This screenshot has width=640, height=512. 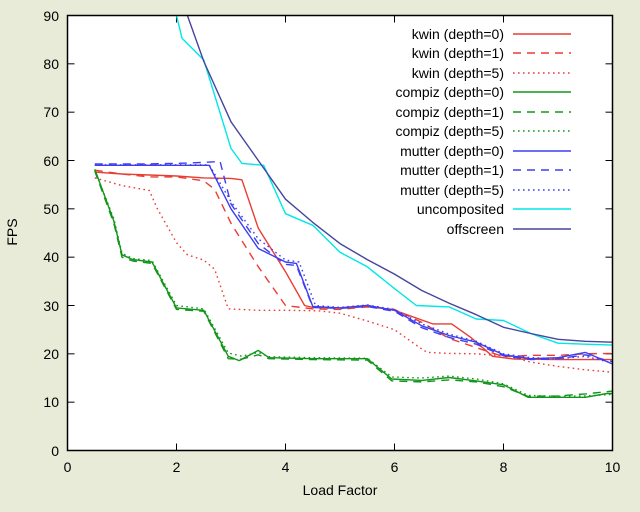 I want to click on legend-label-kwin-depth-5: kwin (depth=5), so click(x=457, y=72).